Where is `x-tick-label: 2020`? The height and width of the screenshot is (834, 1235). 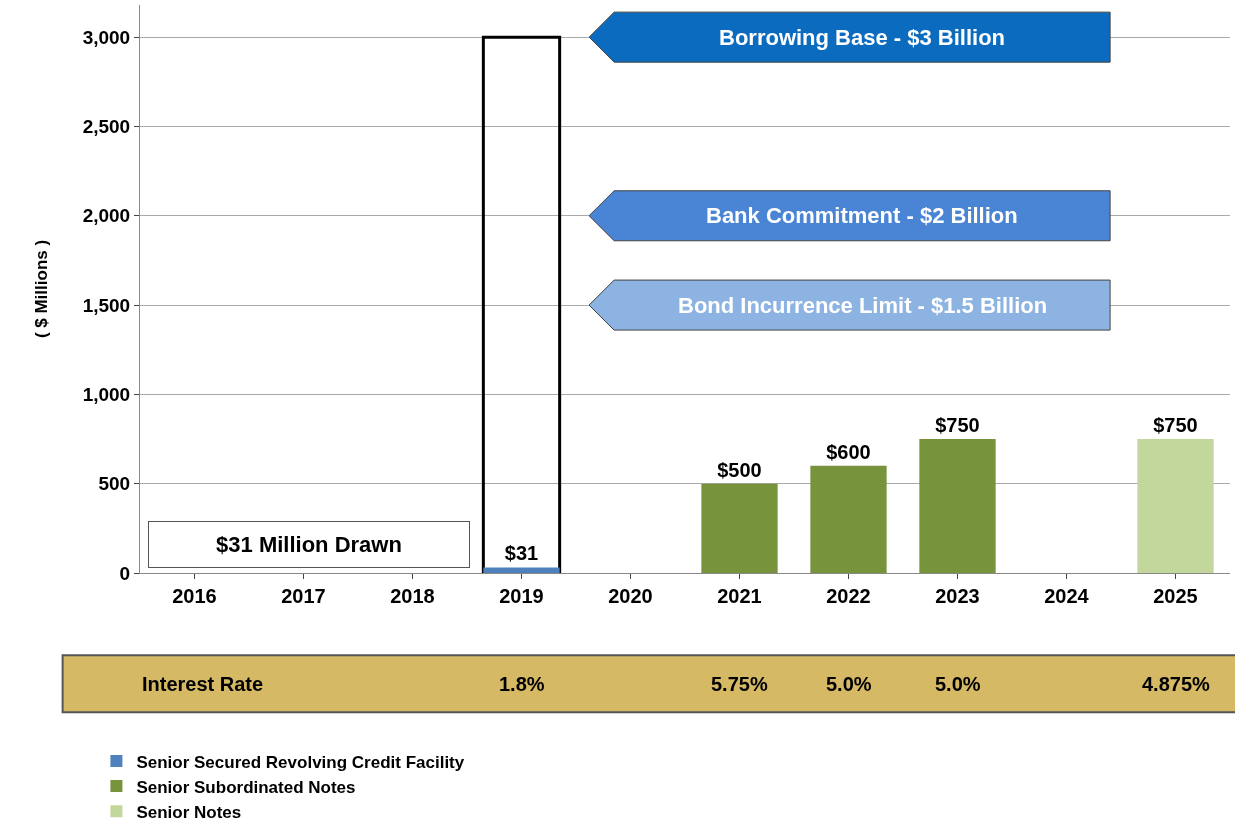 x-tick-label: 2020 is located at coordinates (630, 596).